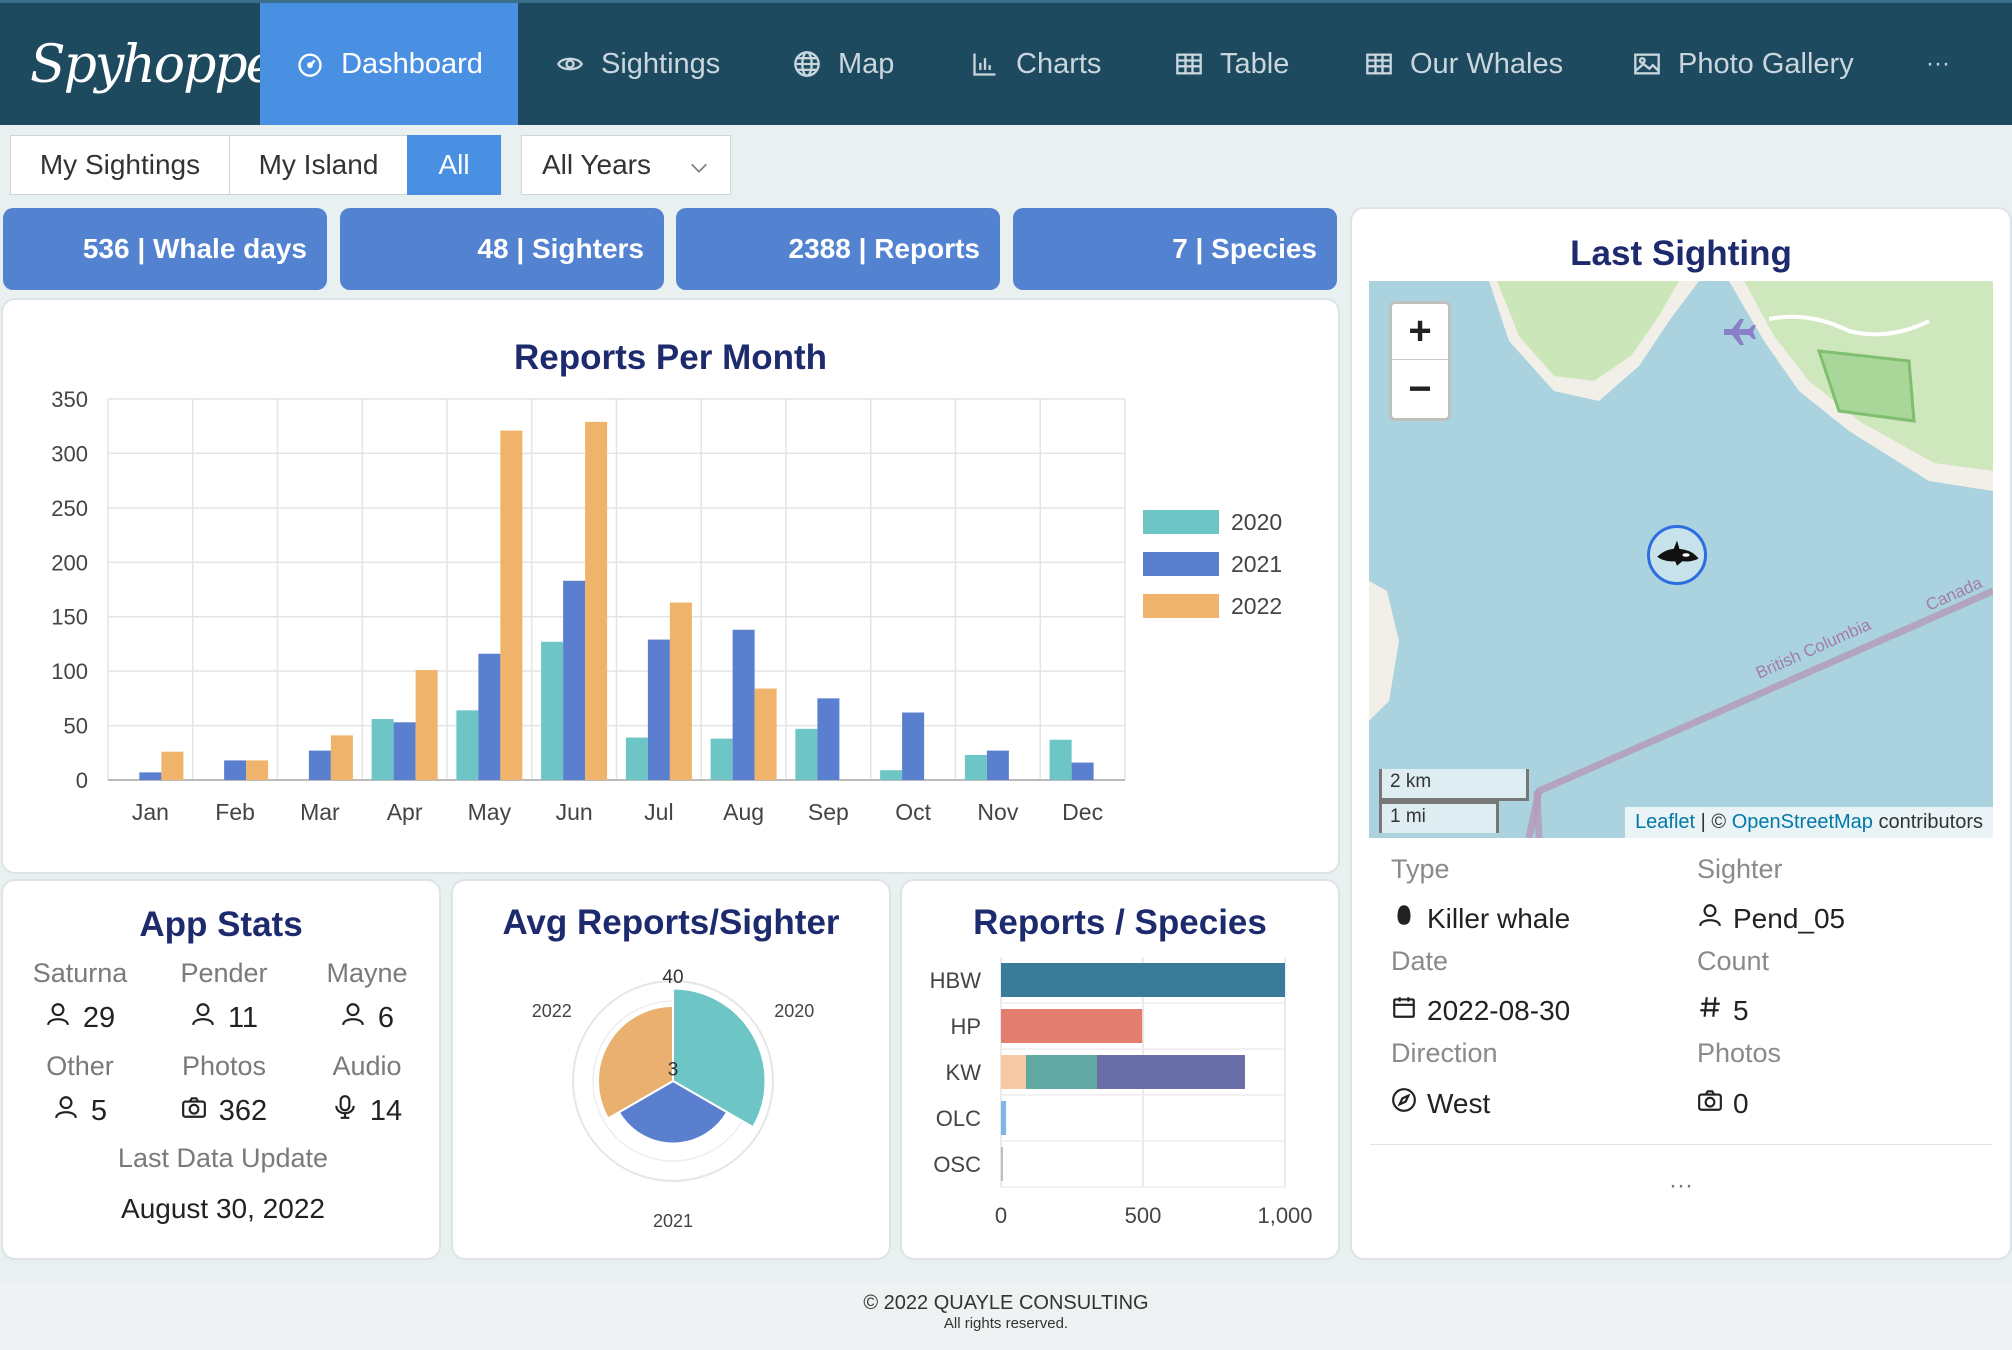 The image size is (2012, 1350). Describe the element at coordinates (1420, 332) in the screenshot. I see `map-zoom-in-button: +` at that location.